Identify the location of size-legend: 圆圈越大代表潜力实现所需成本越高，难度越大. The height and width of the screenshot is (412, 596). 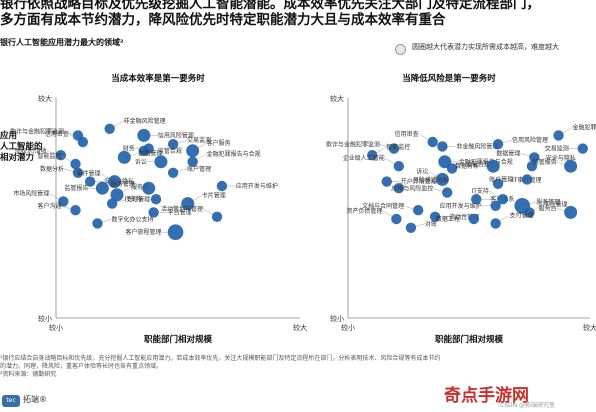
(485, 48).